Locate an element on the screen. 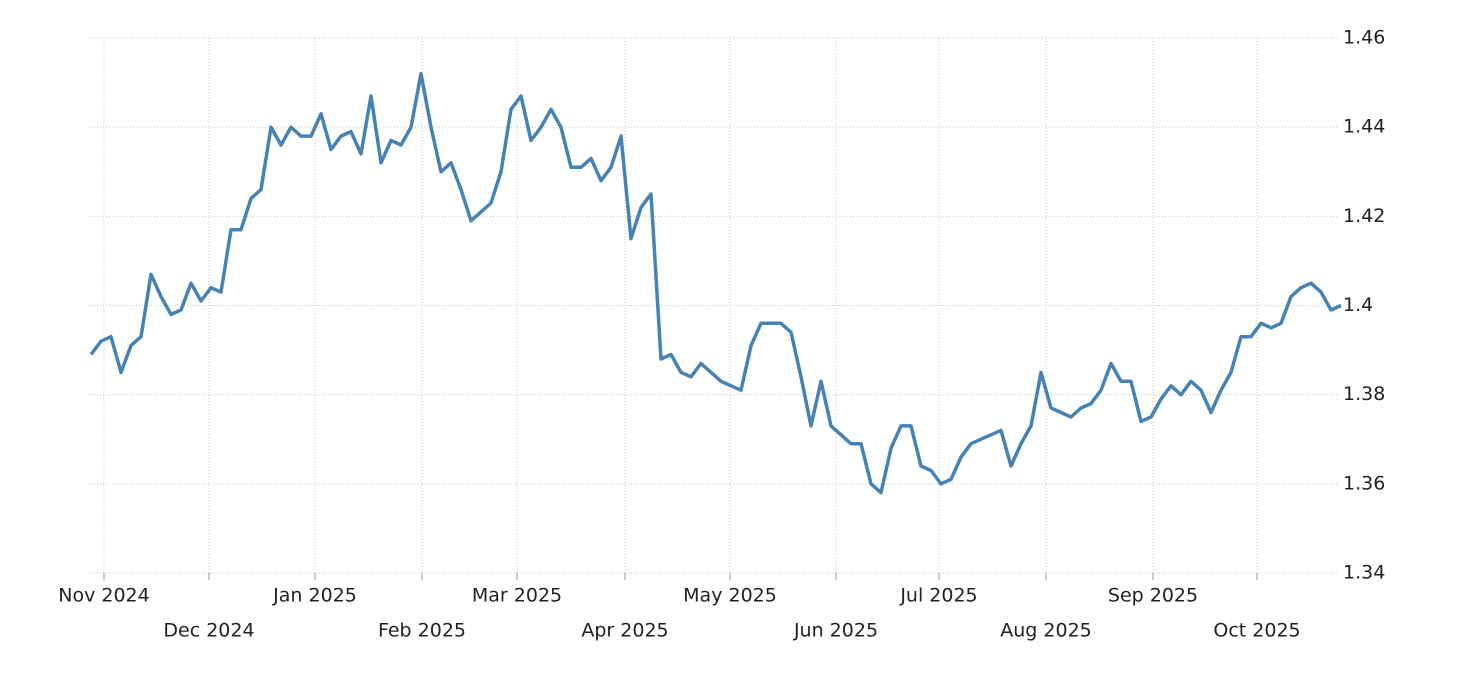  y-tick-label: 1.46 is located at coordinates (1364, 38).